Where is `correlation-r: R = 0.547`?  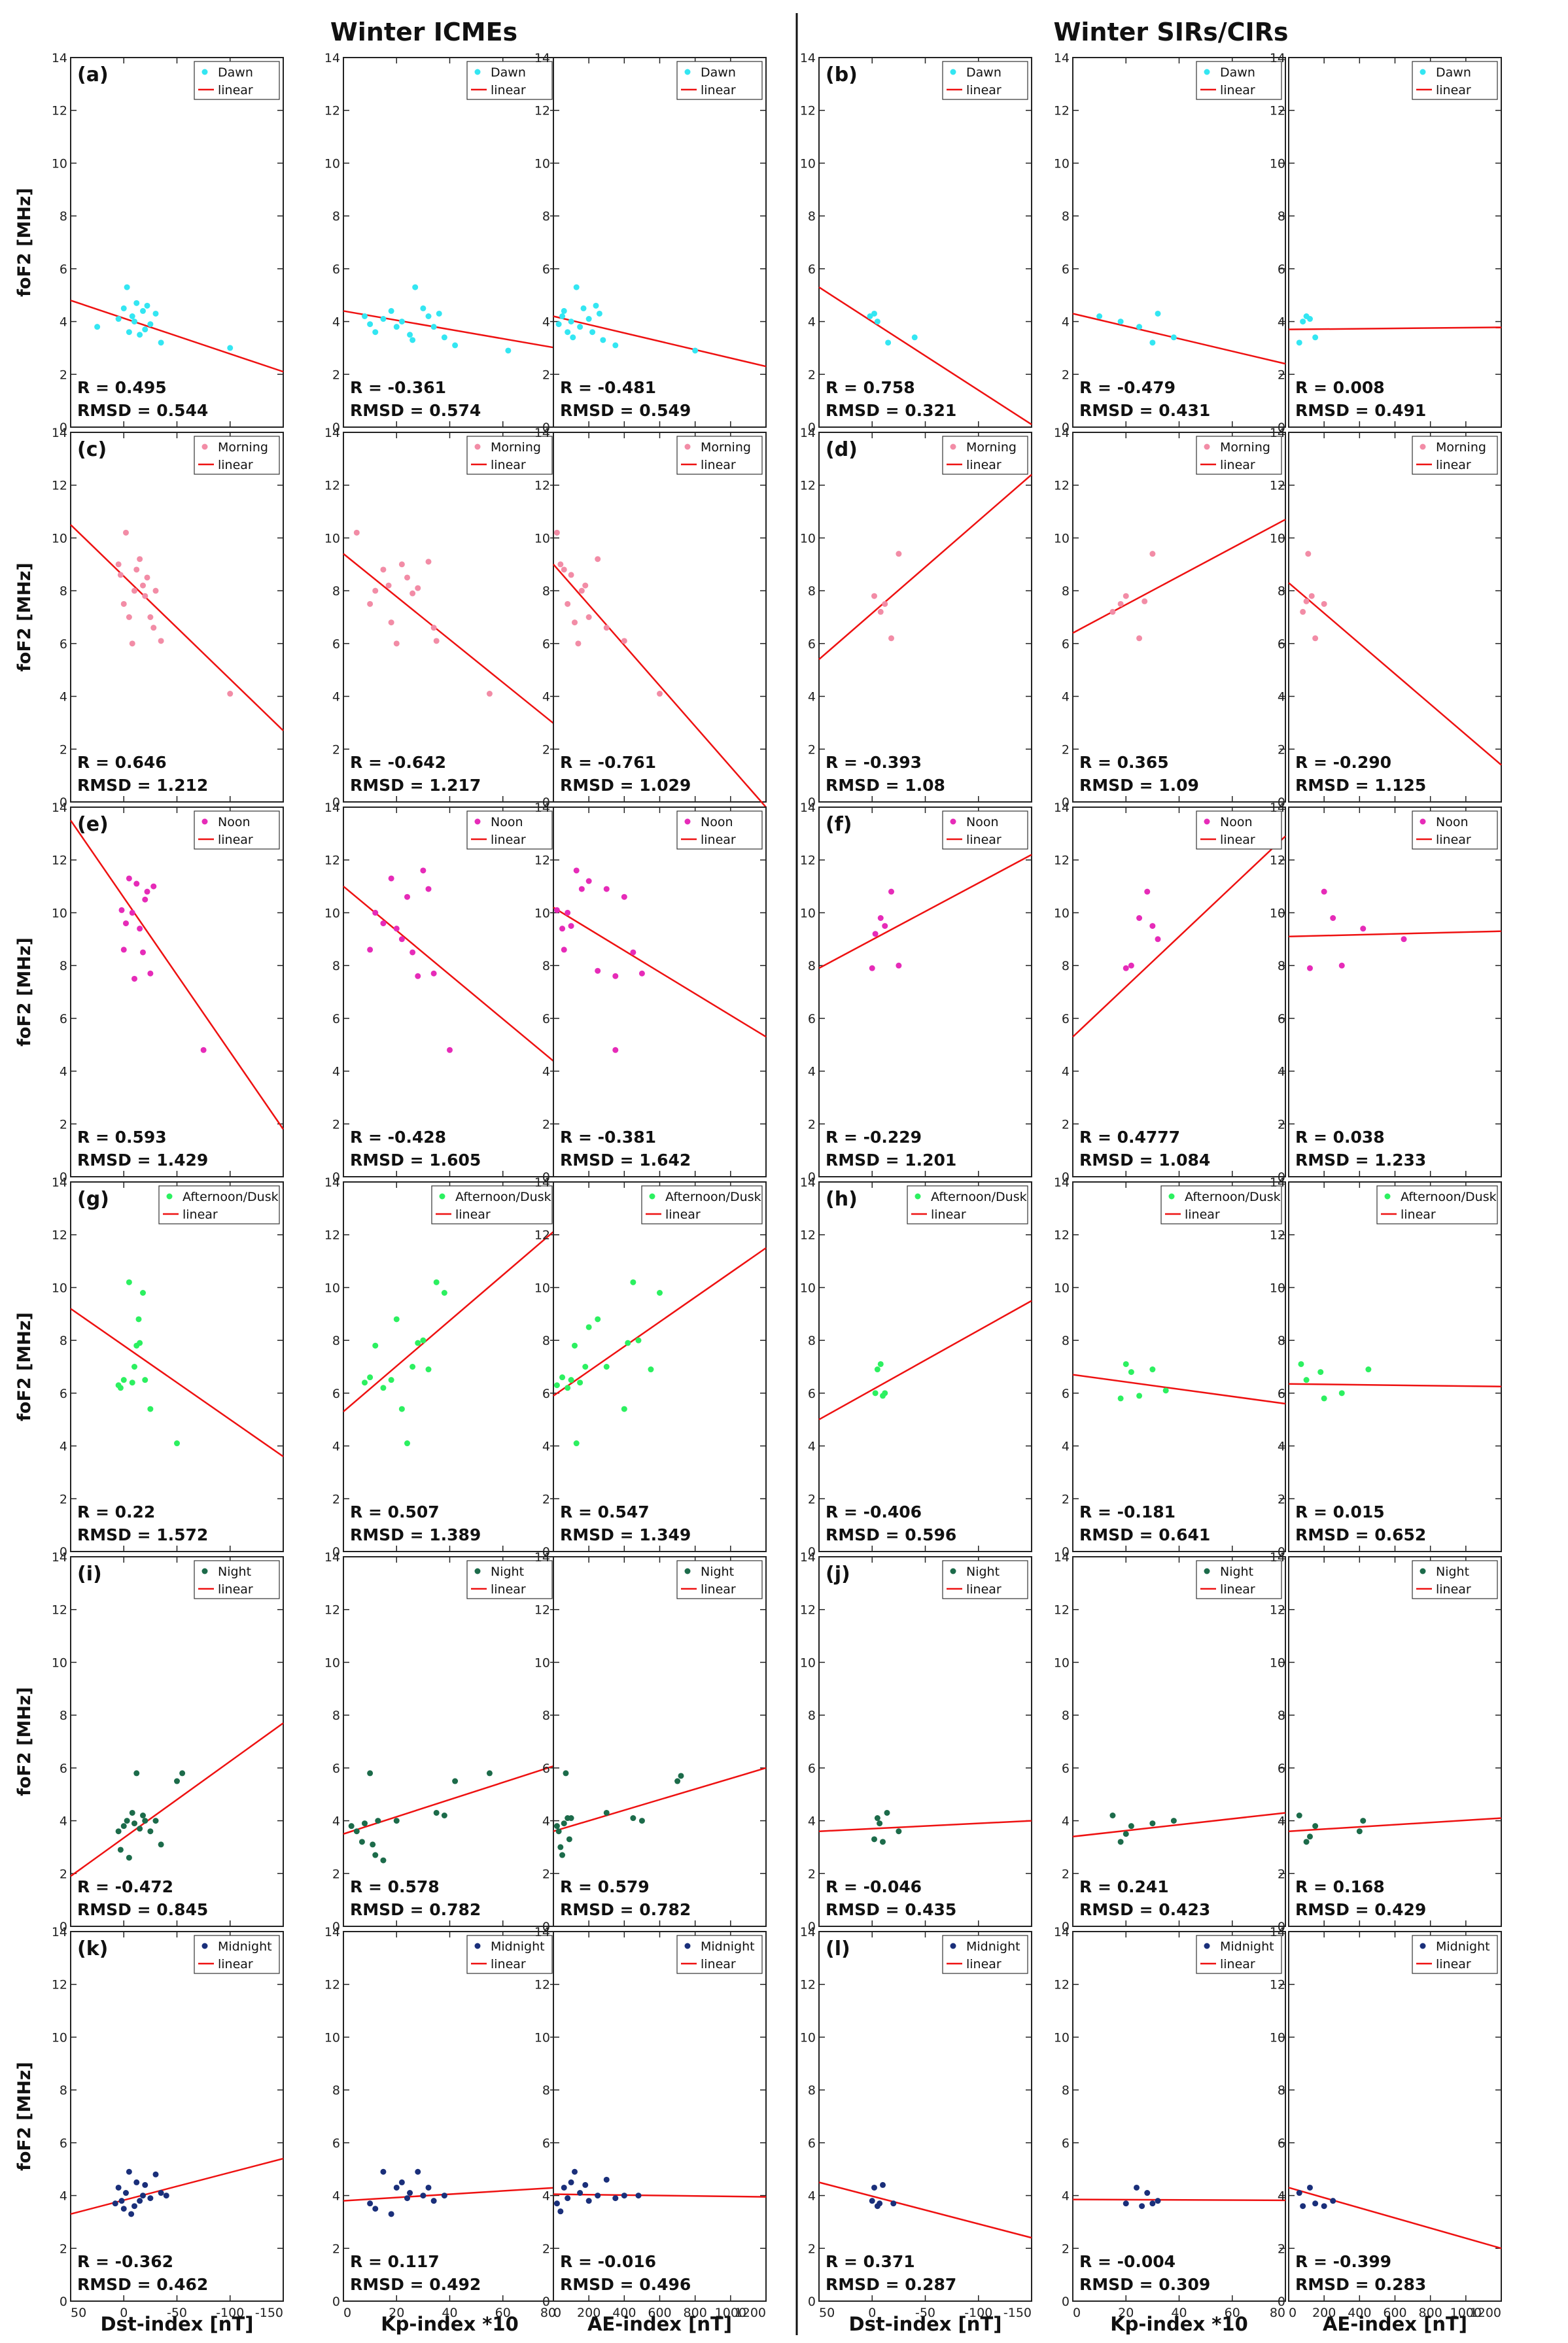 correlation-r: R = 0.547 is located at coordinates (605, 1511).